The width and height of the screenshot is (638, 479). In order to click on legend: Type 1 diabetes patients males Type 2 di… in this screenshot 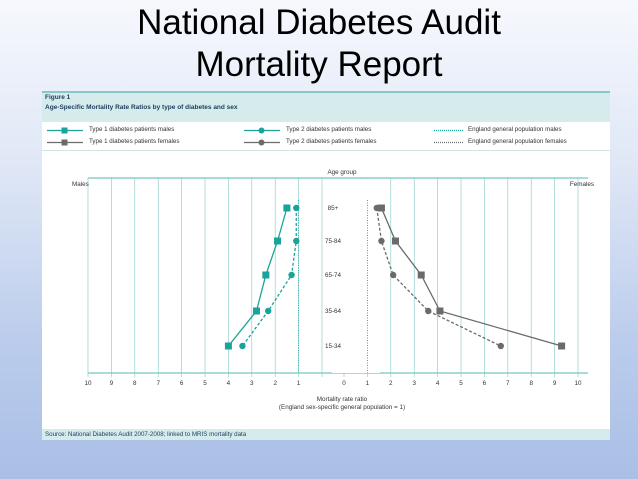, I will do `click(326, 136)`.